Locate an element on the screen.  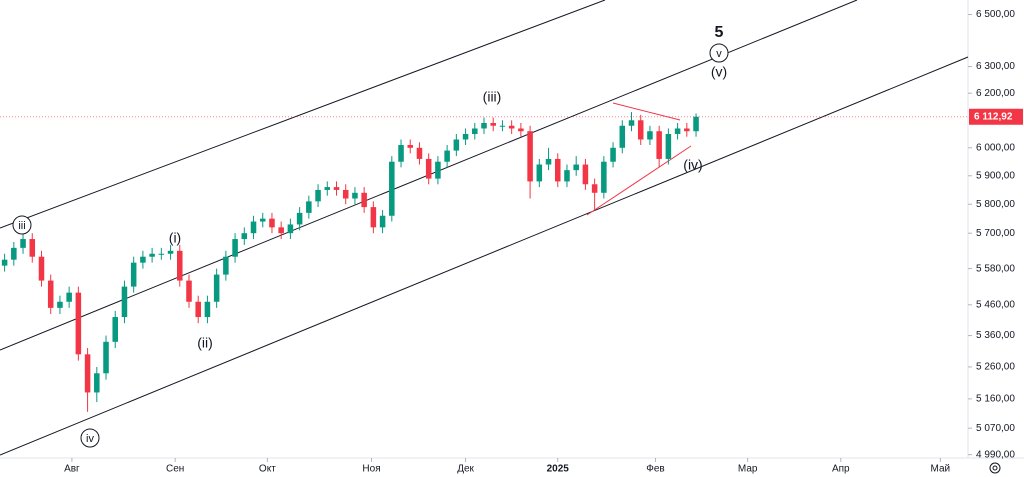
last-price-box is located at coordinates (996, 116).